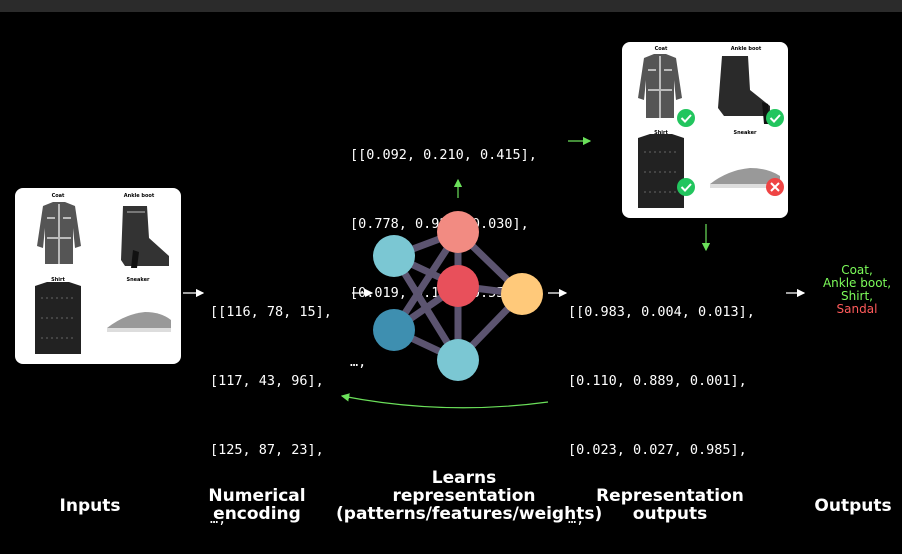  I want to click on cross-icon, so click(775, 187).